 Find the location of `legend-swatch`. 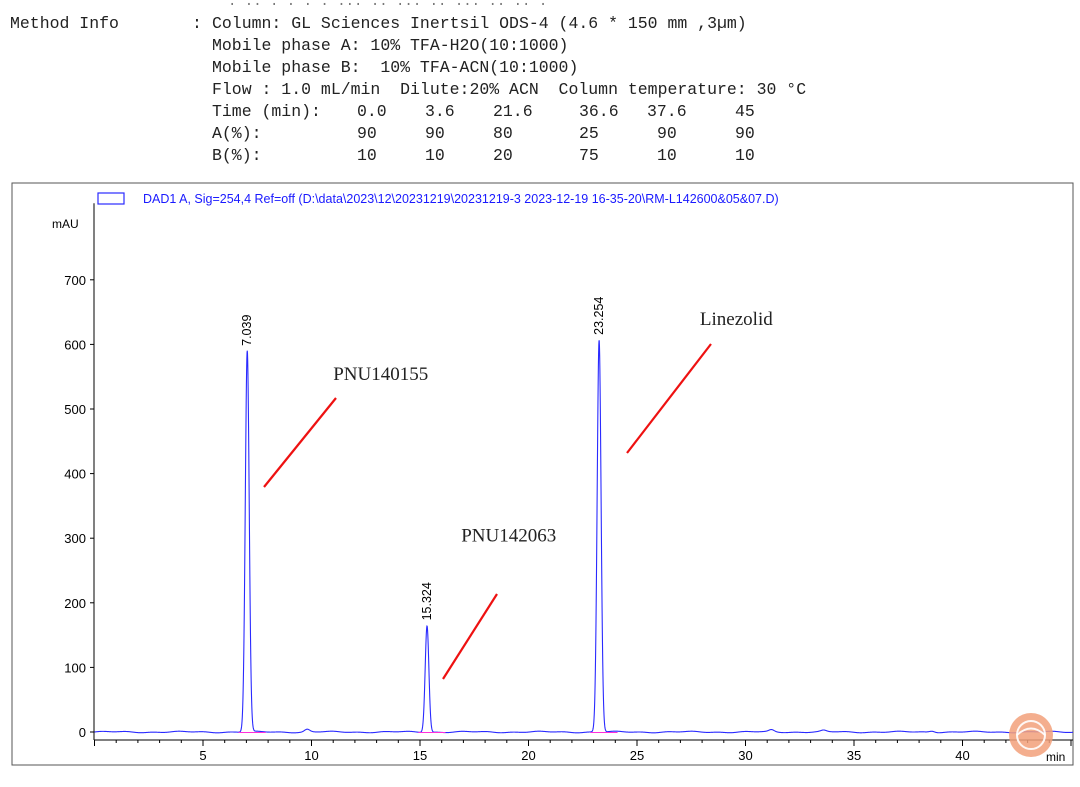

legend-swatch is located at coordinates (111, 198).